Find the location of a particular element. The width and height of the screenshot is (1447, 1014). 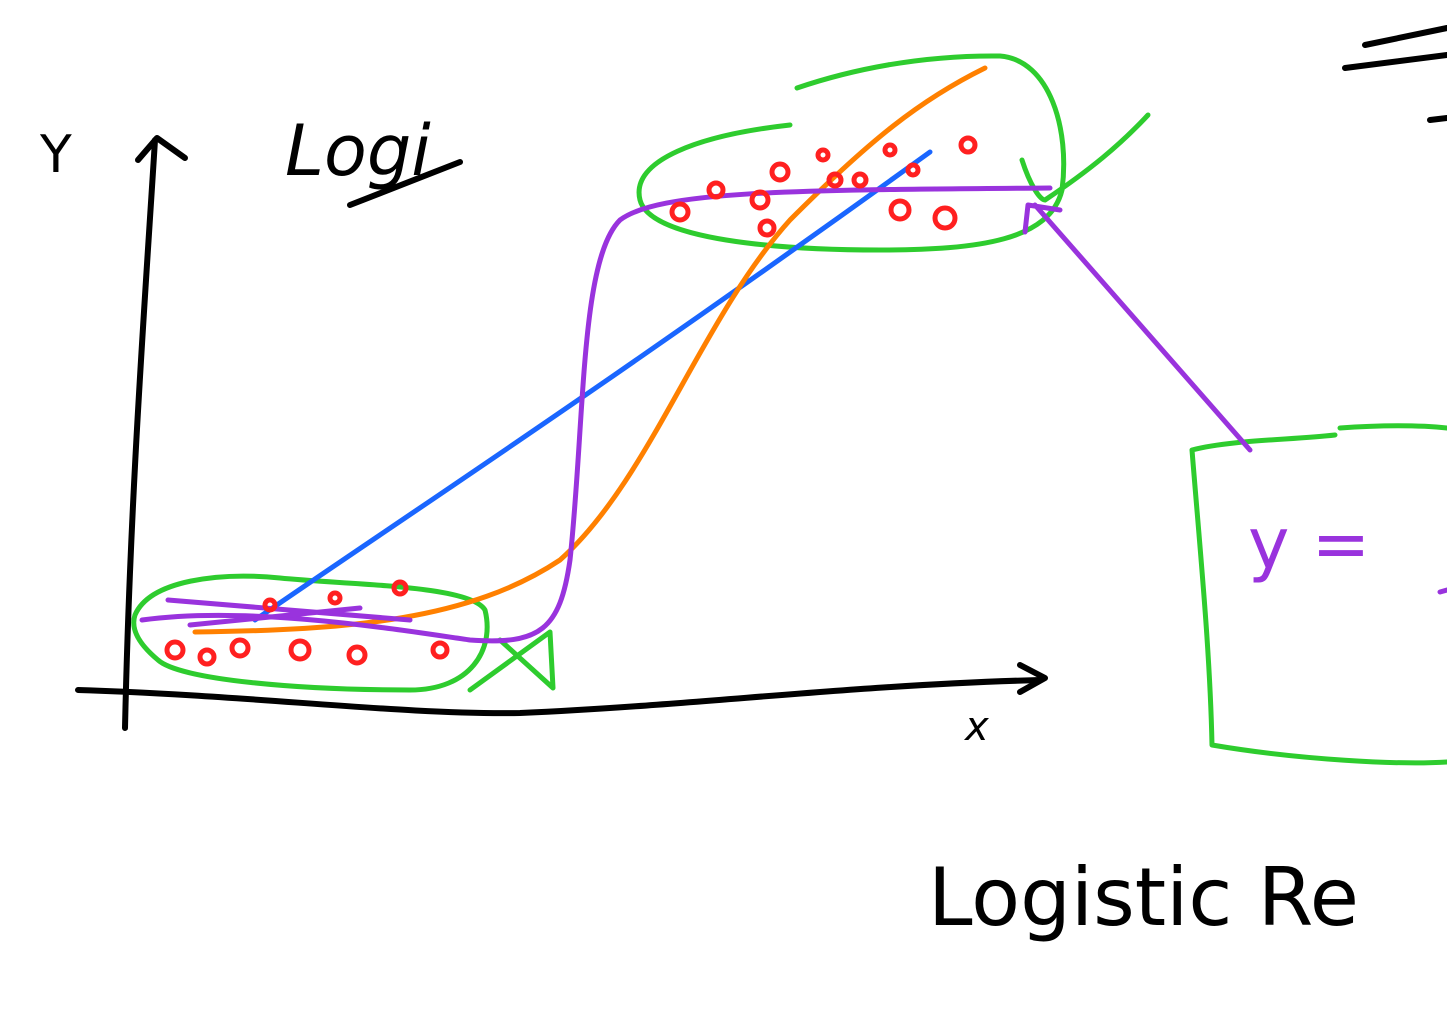

check-low is located at coordinates (511, 661).